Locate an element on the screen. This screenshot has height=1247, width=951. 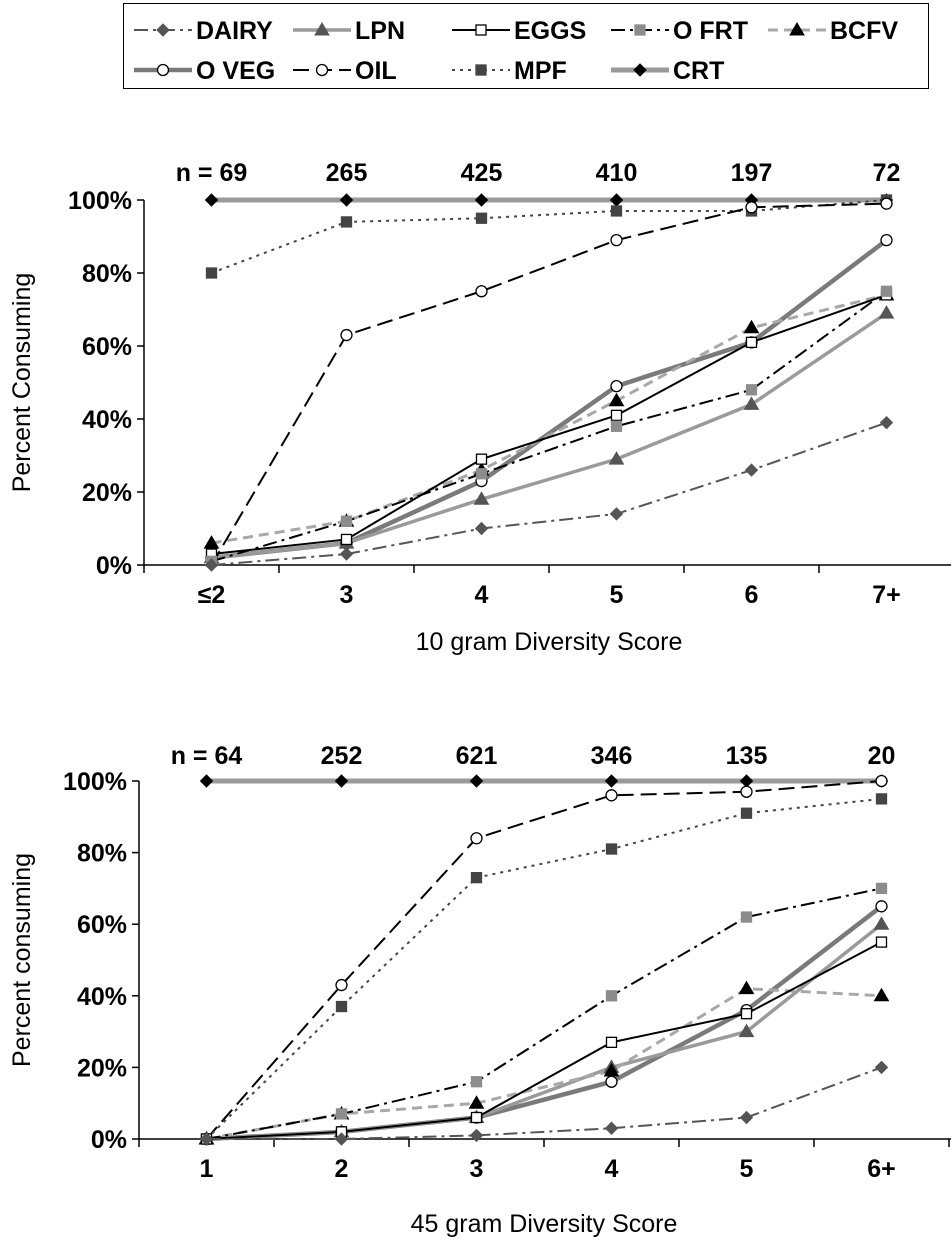
y-axis-title: Percent consuming is located at coordinates (22, 960).